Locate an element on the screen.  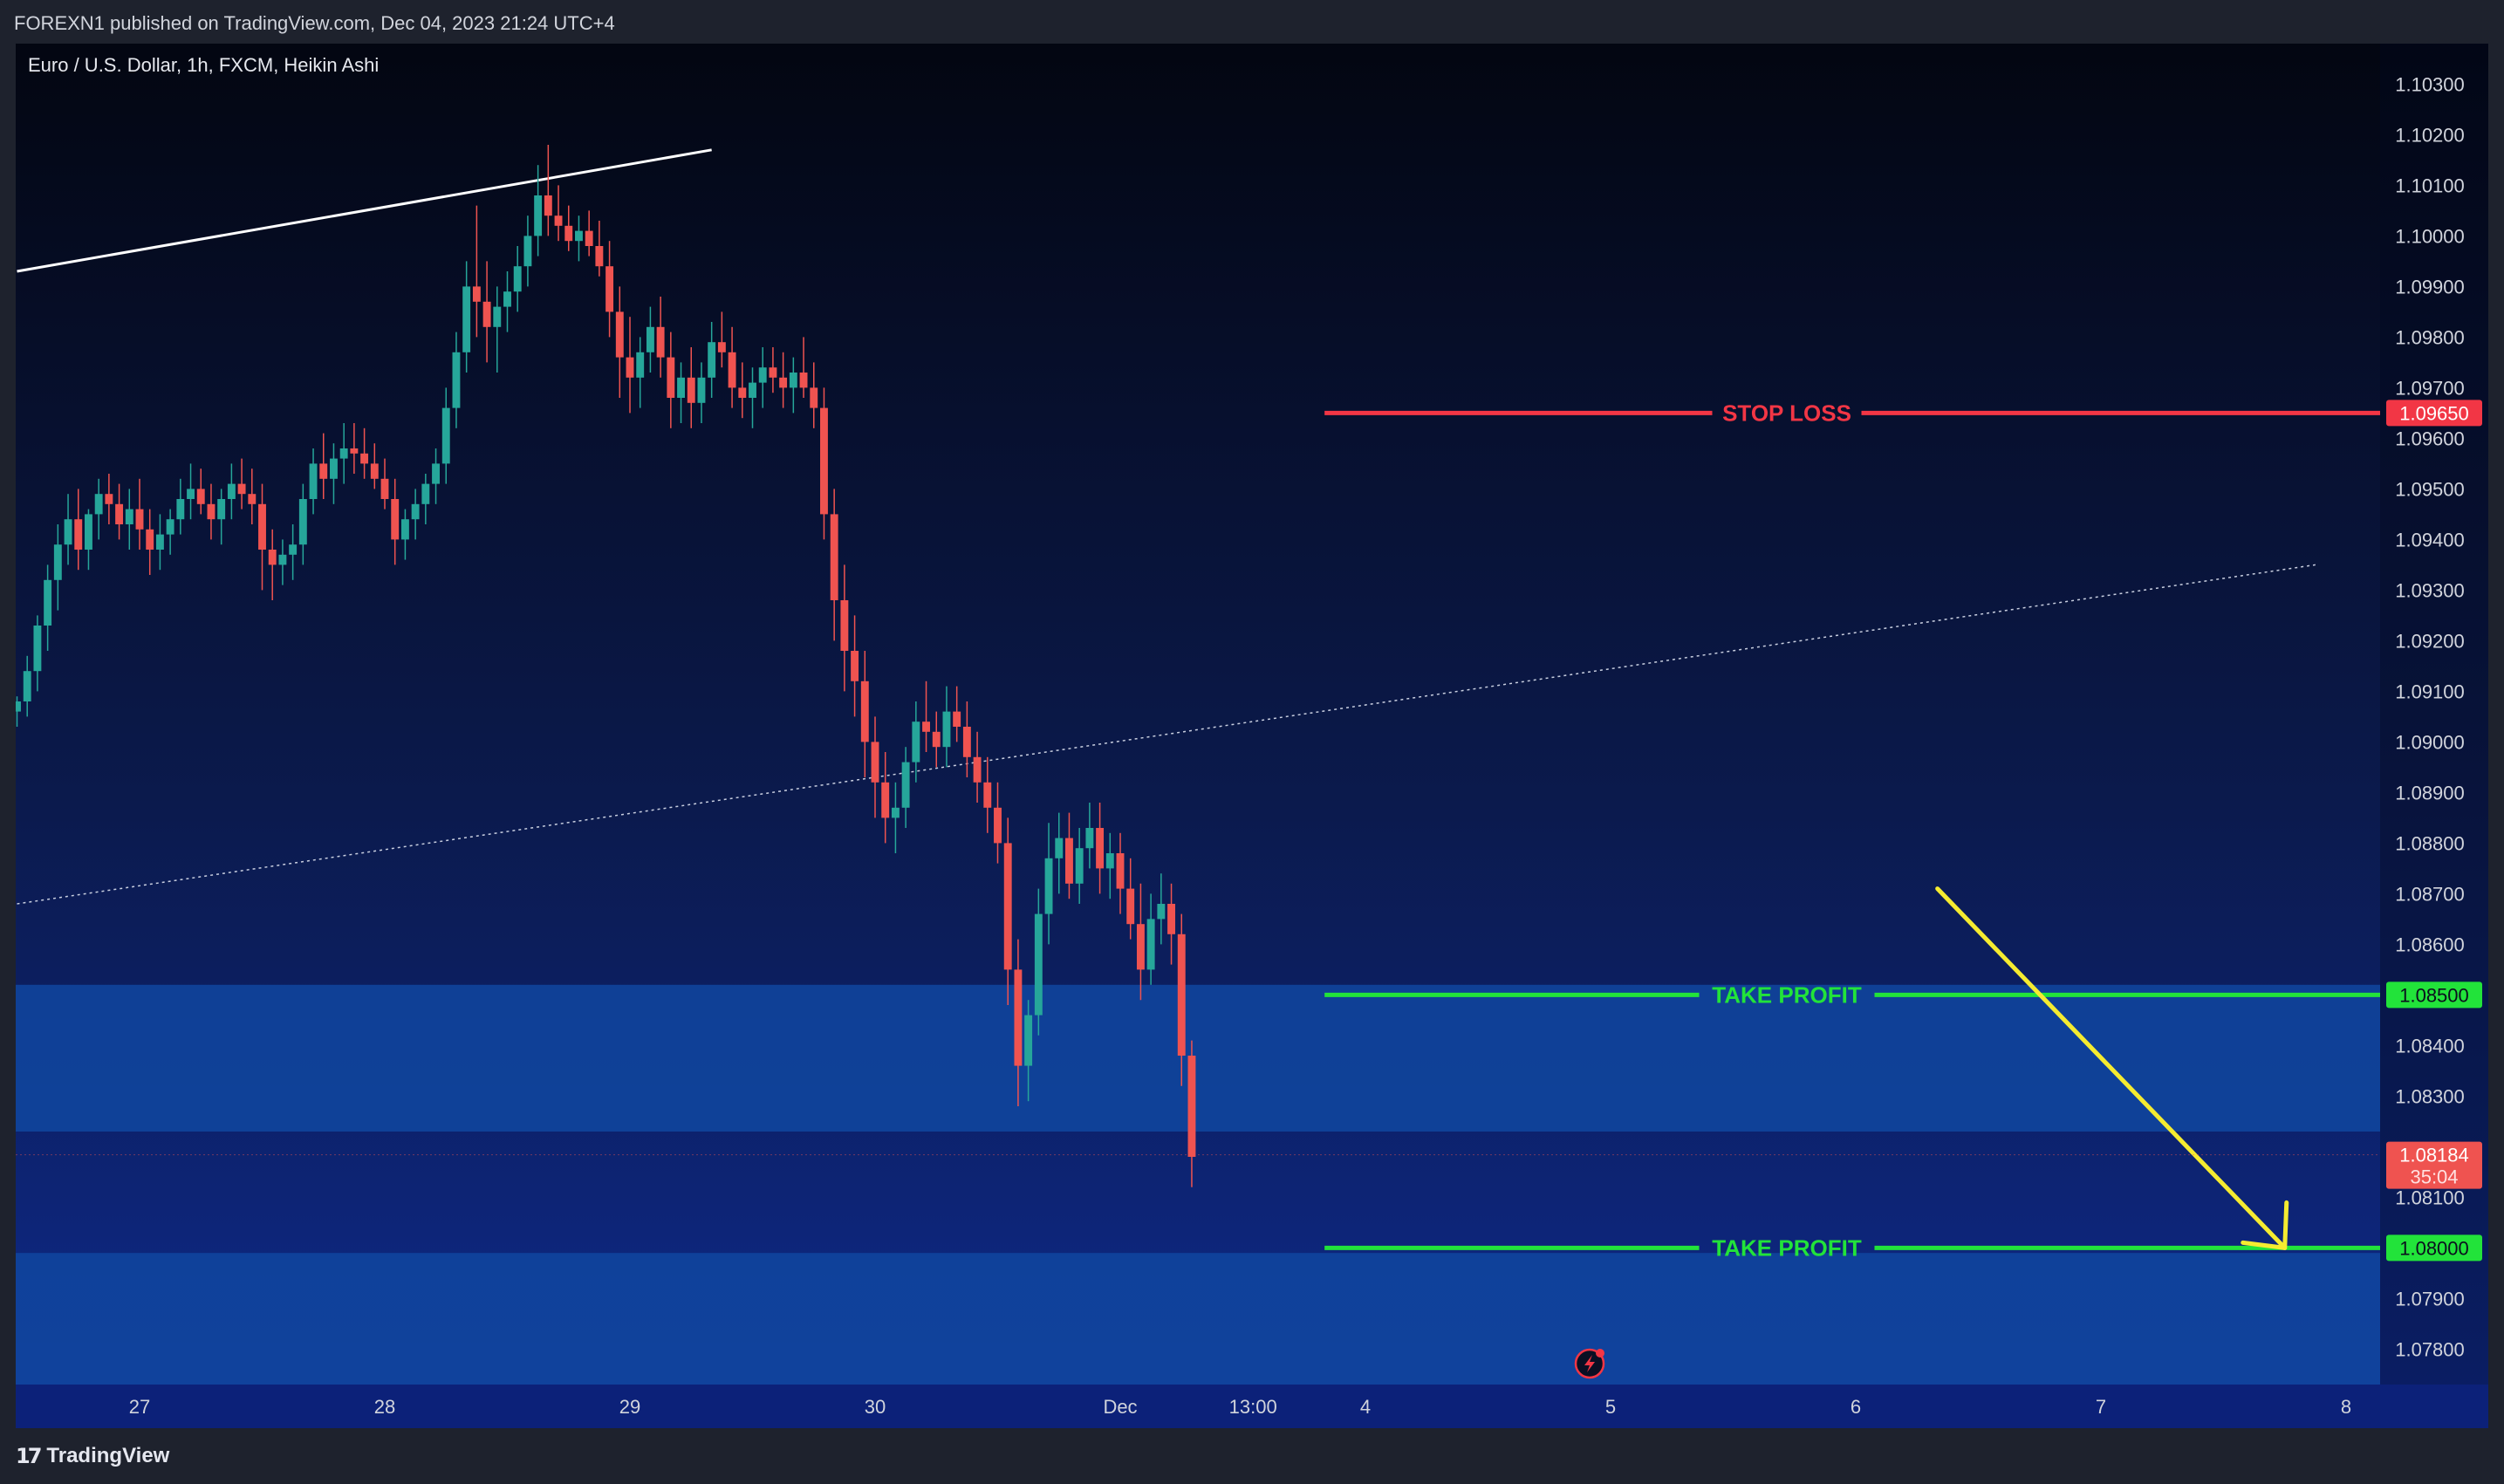
y-tick-label: 1.08900 is located at coordinates (2430, 793).